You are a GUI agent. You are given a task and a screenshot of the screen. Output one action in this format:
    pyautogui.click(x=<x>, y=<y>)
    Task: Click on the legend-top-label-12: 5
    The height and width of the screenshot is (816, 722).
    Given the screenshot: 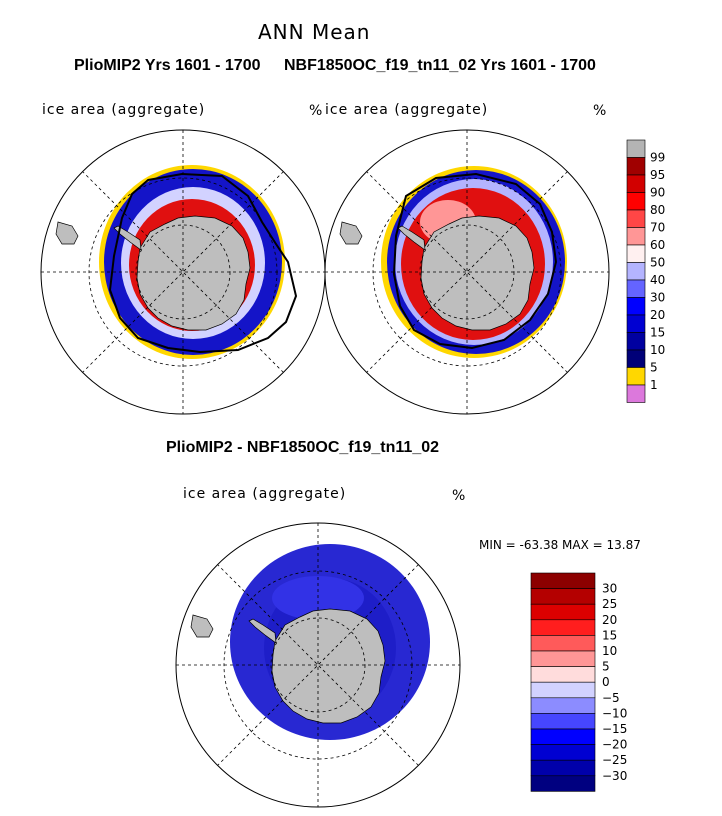 What is the action you would take?
    pyautogui.click(x=654, y=368)
    